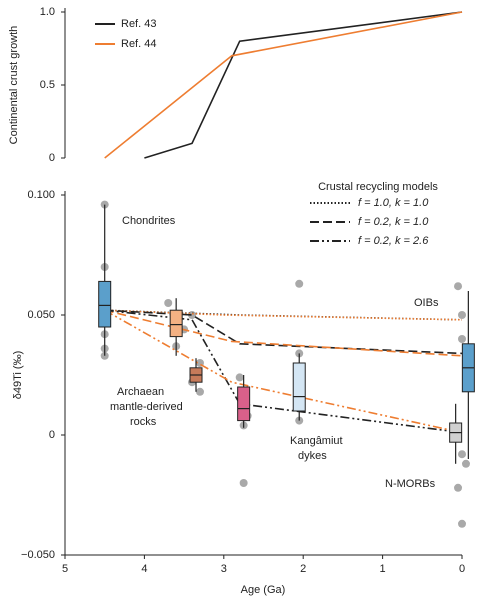 The image size is (500, 605). I want to click on y-axis-title: Continental crust growth, so click(14, 85).